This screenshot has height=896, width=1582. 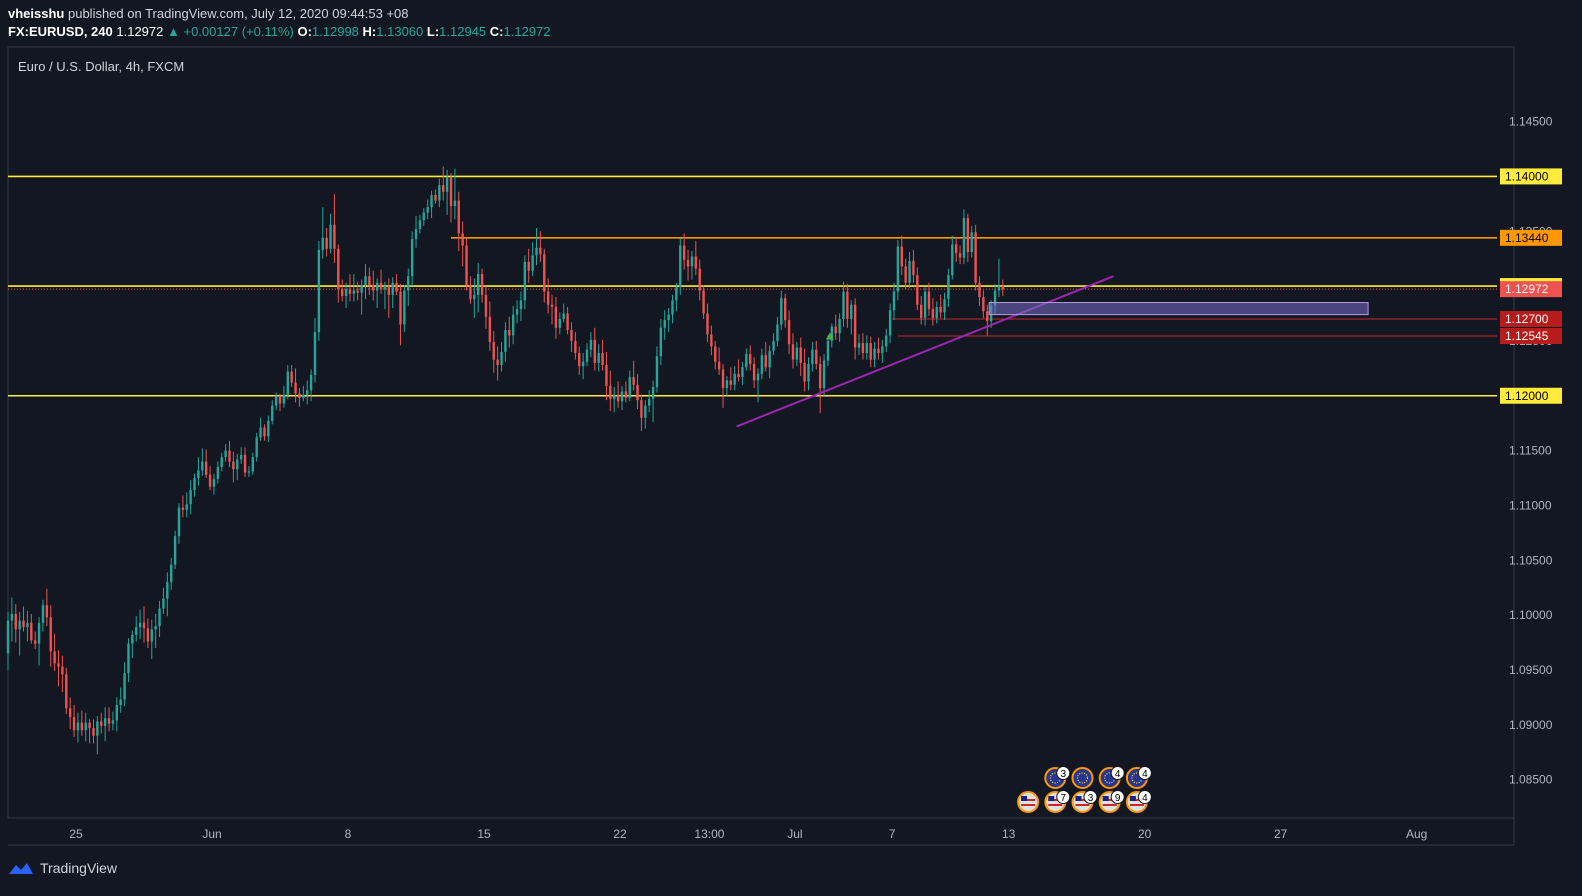 I want to click on us-event-icon: 7, so click(x=1057, y=801).